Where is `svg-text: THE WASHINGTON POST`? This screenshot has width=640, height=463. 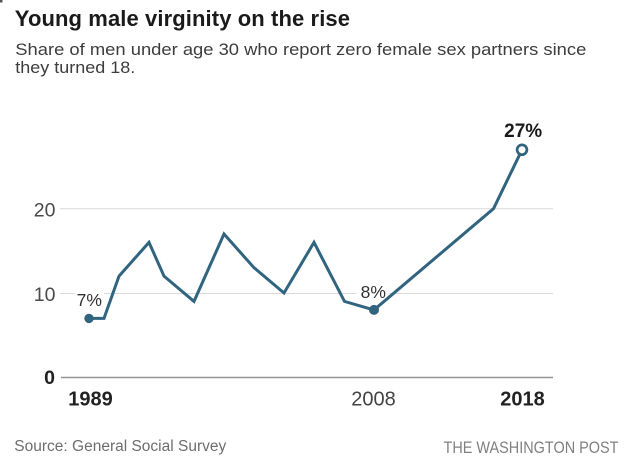
svg-text: THE WASHINGTON POST is located at coordinates (531, 447).